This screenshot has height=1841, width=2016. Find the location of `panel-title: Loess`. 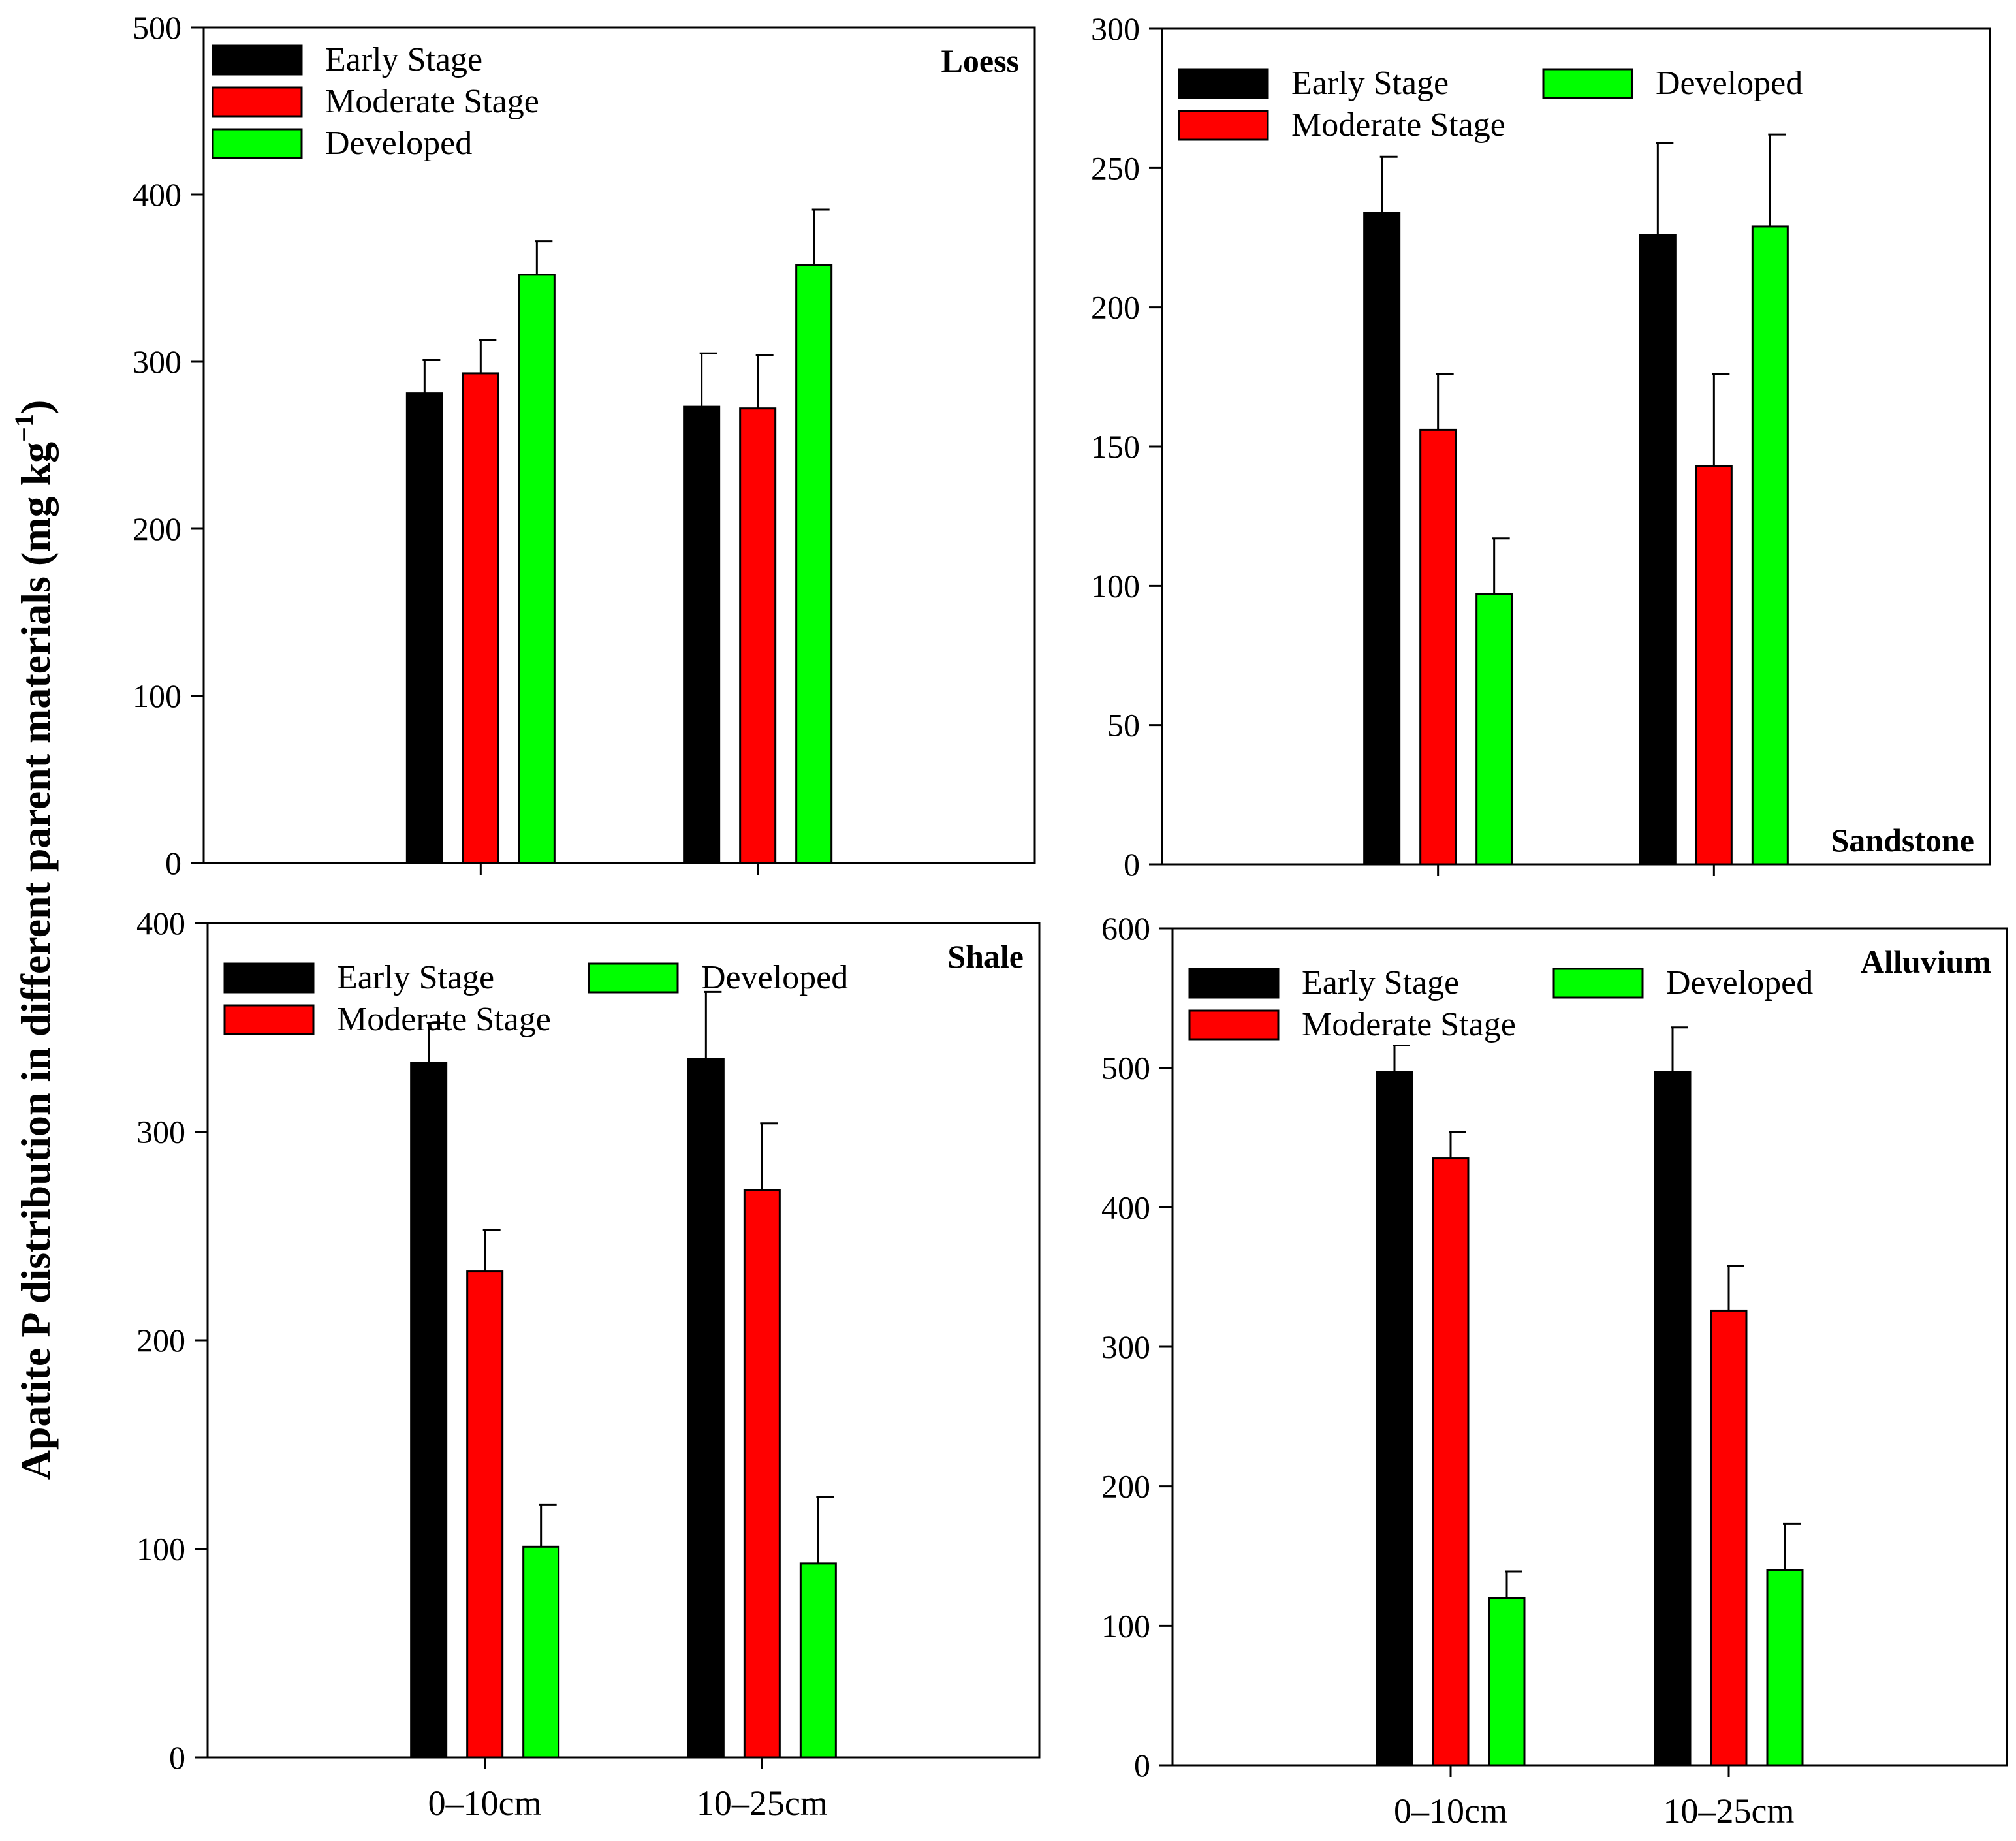

panel-title: Loess is located at coordinates (980, 60).